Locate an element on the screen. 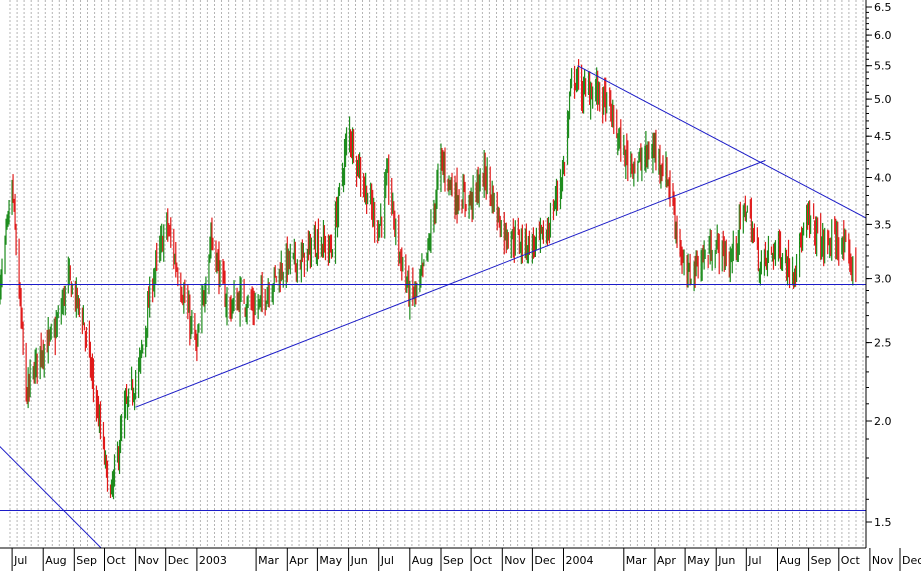 The width and height of the screenshot is (921, 575). y-tick-label: 1.5 is located at coordinates (883, 522).